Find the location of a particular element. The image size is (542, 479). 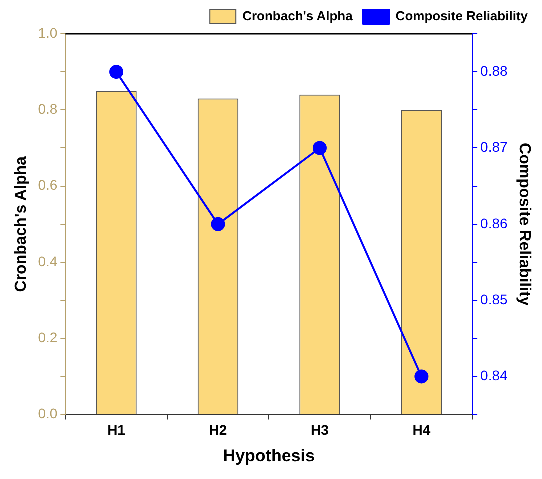

y2-tick-label: 0.88 is located at coordinates (494, 70).